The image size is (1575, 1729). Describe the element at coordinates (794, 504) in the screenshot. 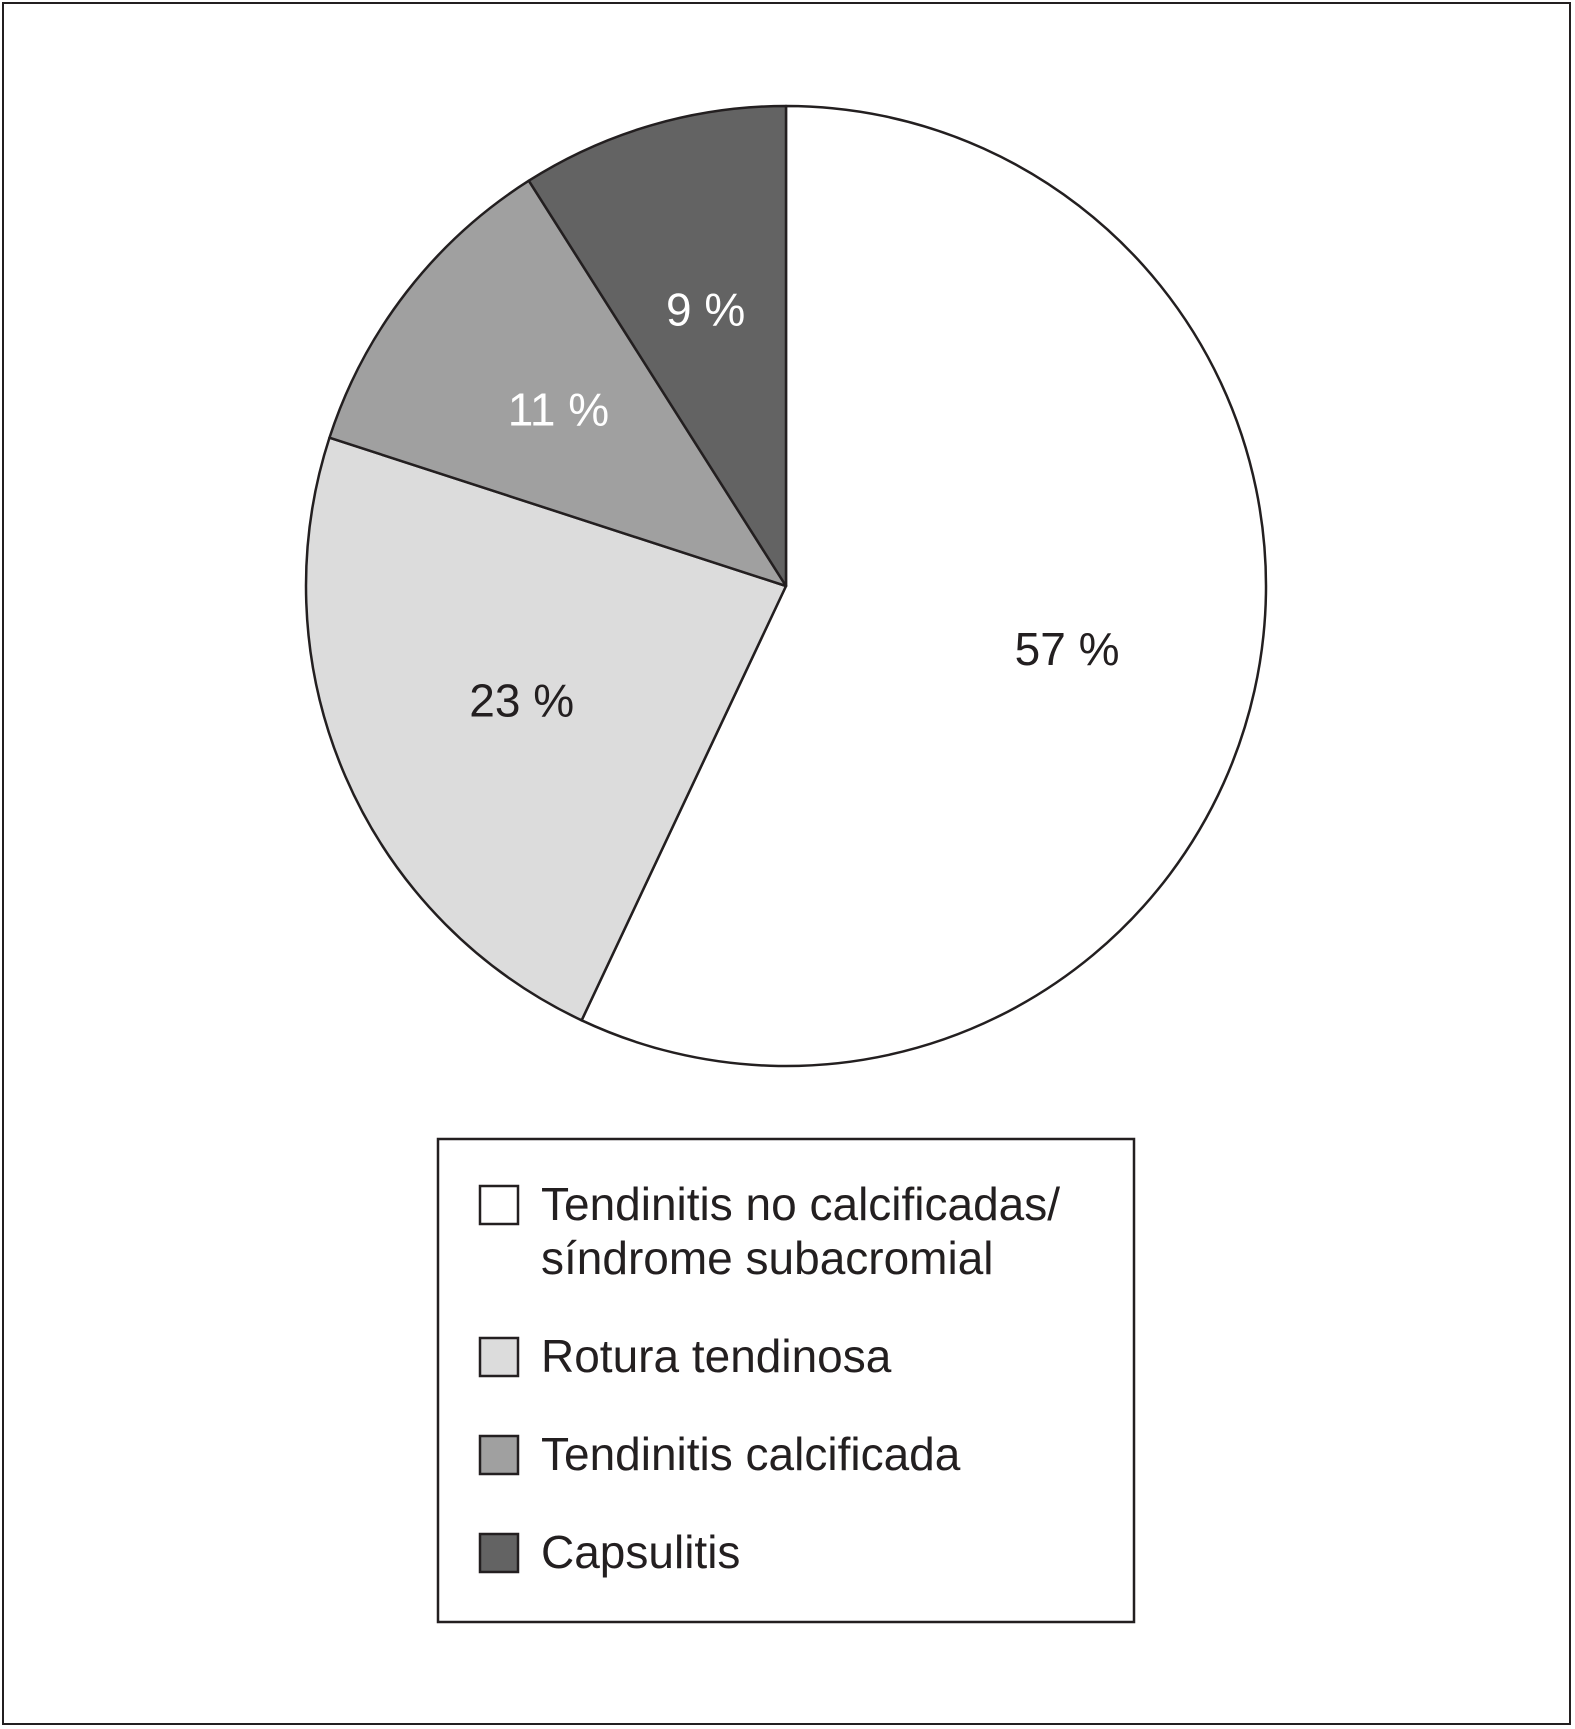

I see `pie-slice-labels: 57 % 23 % 11 % 9 %` at that location.